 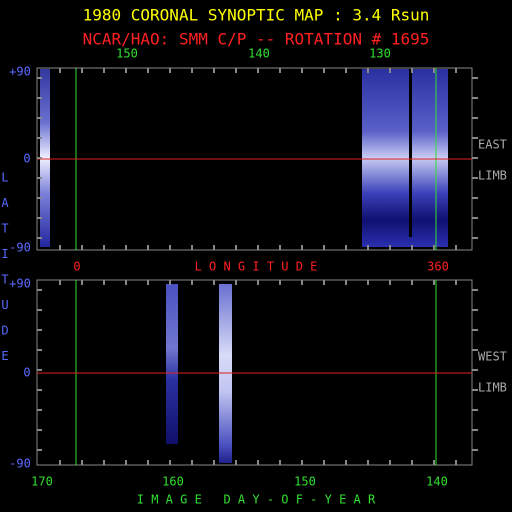 I want to click on data-region, so click(x=405, y=158).